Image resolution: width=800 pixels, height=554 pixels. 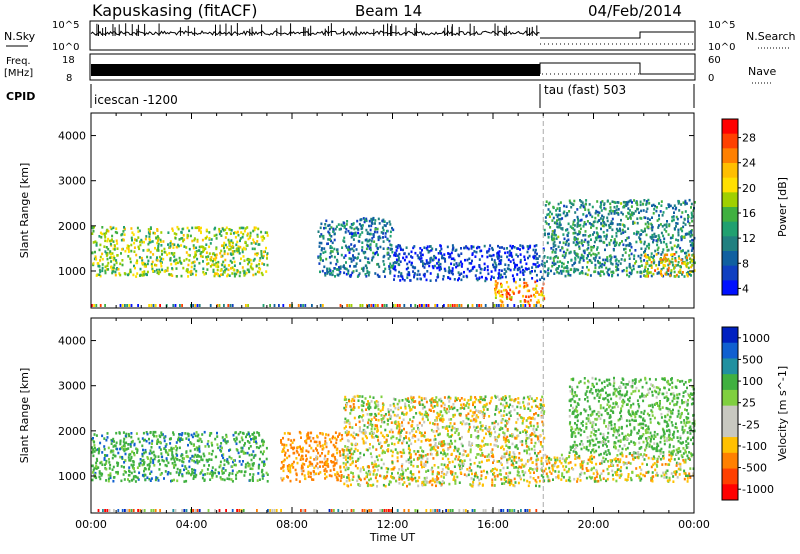 I want to click on station-title: Kapuskasing (fitACF), so click(x=174, y=10).